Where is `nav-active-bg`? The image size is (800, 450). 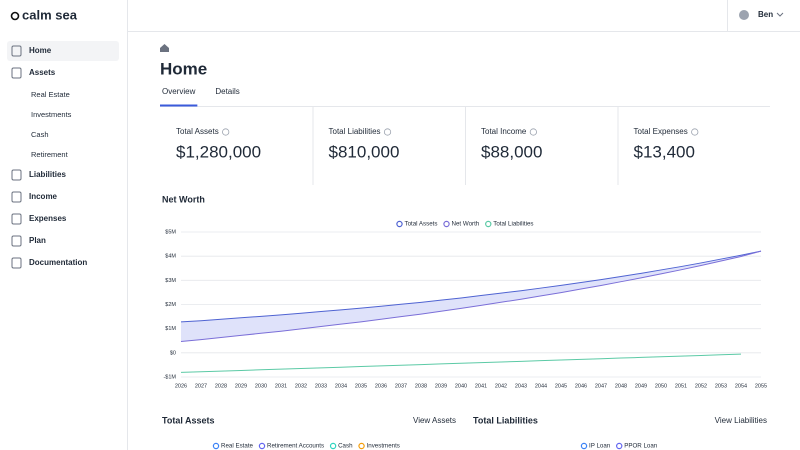
nav-active-bg is located at coordinates (63, 51).